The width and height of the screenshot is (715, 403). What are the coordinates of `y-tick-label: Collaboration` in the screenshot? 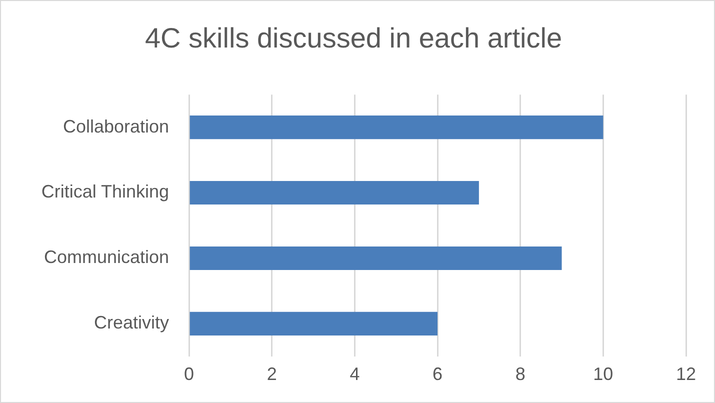 It's located at (116, 126).